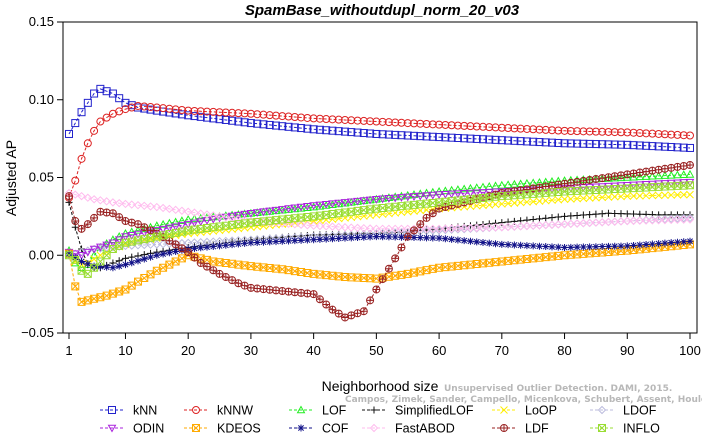 The height and width of the screenshot is (434, 702). What do you see at coordinates (418, 411) in the screenshot?
I see `legend-item: SimplifiedLOF` at bounding box center [418, 411].